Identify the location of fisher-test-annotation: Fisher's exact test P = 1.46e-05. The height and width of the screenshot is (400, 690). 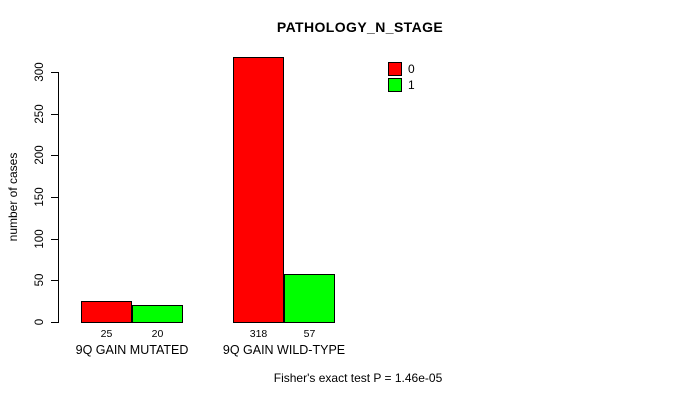
(358, 378).